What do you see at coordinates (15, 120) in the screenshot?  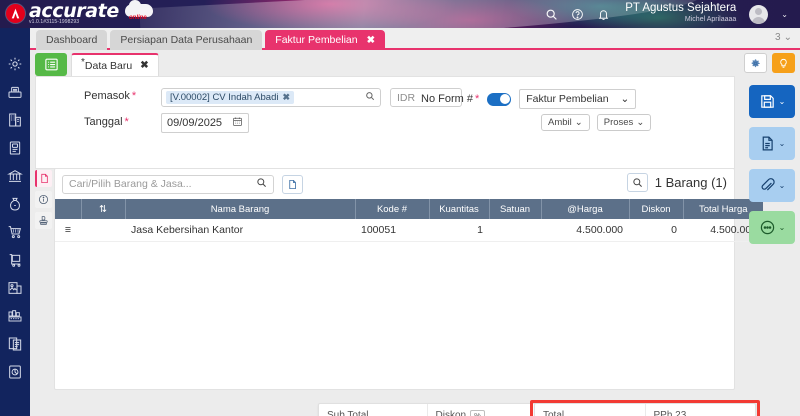 I see `sidebar-item-company` at bounding box center [15, 120].